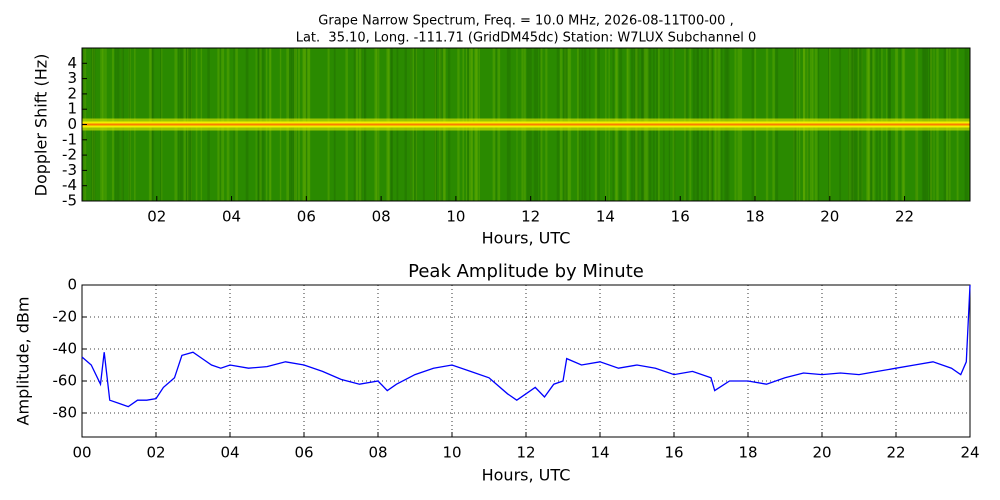  What do you see at coordinates (969, 453) in the screenshot?
I see `x-tick-label: 24` at bounding box center [969, 453].